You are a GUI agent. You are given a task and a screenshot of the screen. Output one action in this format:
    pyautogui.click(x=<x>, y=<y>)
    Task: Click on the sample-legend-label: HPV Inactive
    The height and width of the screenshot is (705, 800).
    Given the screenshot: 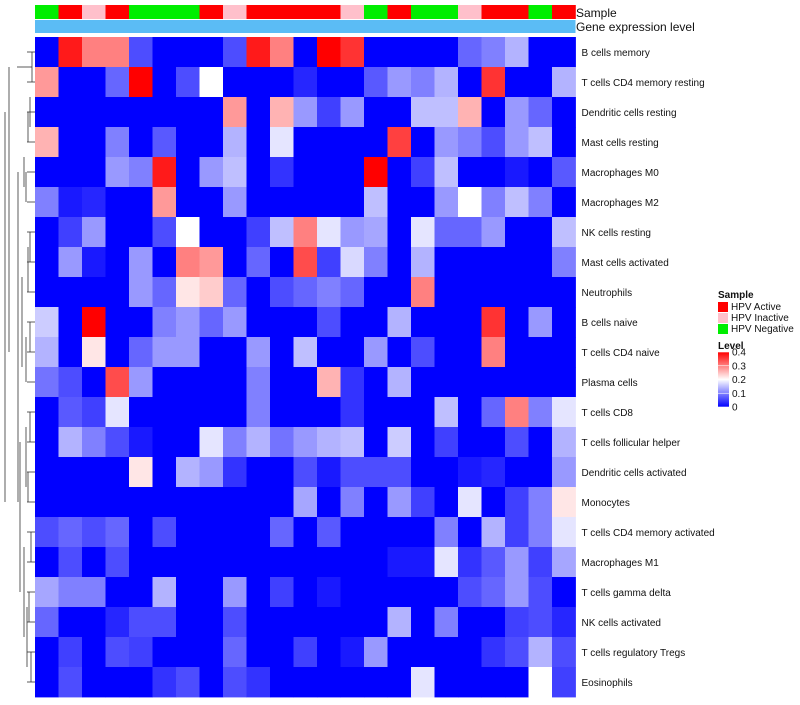 What is the action you would take?
    pyautogui.click(x=760, y=318)
    